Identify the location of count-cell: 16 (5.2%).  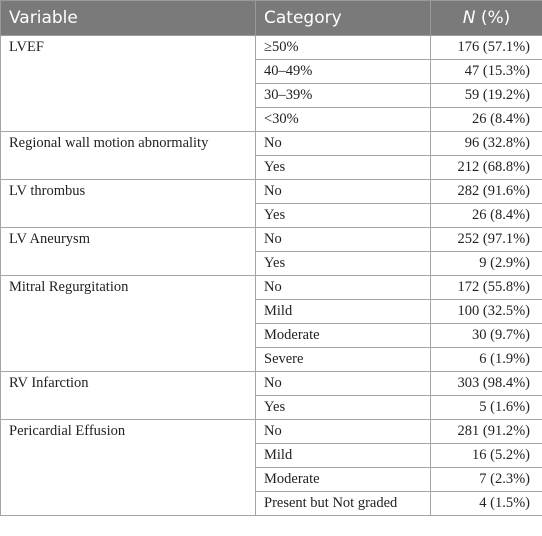
(486, 455).